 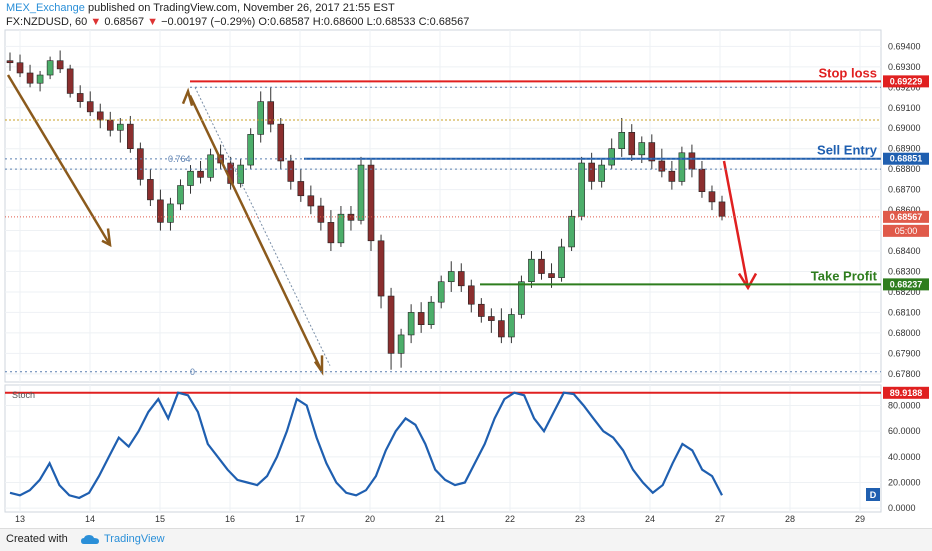 What do you see at coordinates (23, 395) in the screenshot?
I see `stoch-label: Stoch` at bounding box center [23, 395].